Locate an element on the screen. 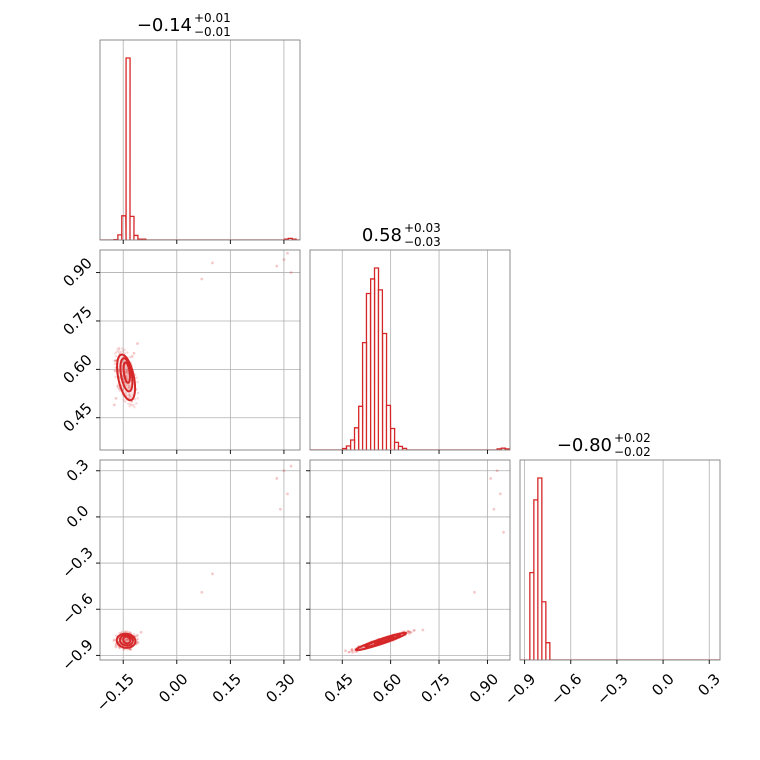 The image size is (760, 760). panel-title-2: −0.80 +0.02−0.02 is located at coordinates (604, 445).